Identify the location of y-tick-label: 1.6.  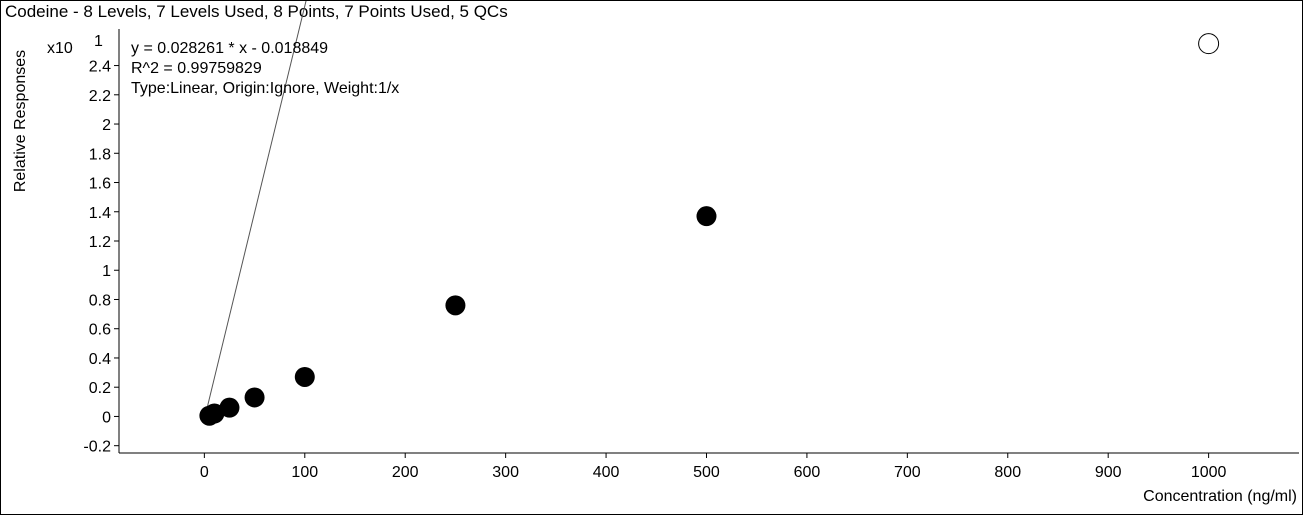
(100, 184).